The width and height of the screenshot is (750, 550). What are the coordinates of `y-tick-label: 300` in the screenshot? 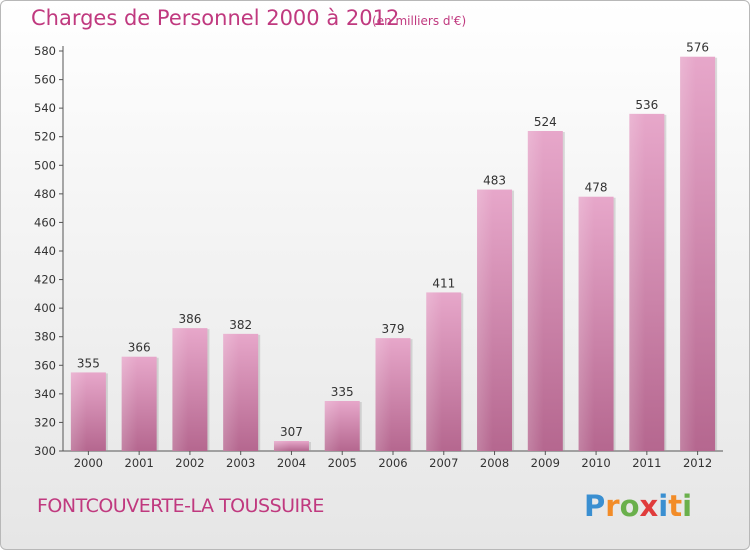 It's located at (45, 451).